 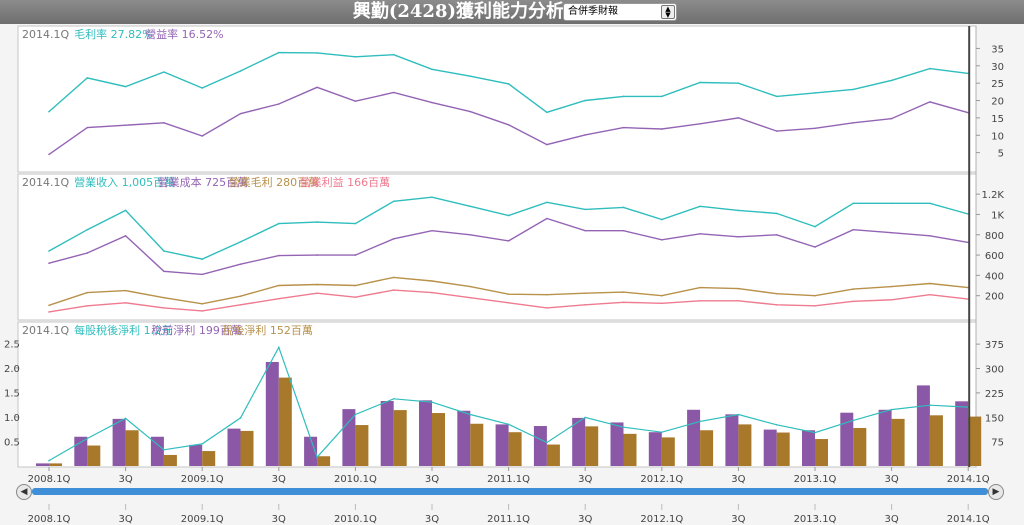 What do you see at coordinates (997, 119) in the screenshot?
I see `panel-1-ytick-label: 15` at bounding box center [997, 119].